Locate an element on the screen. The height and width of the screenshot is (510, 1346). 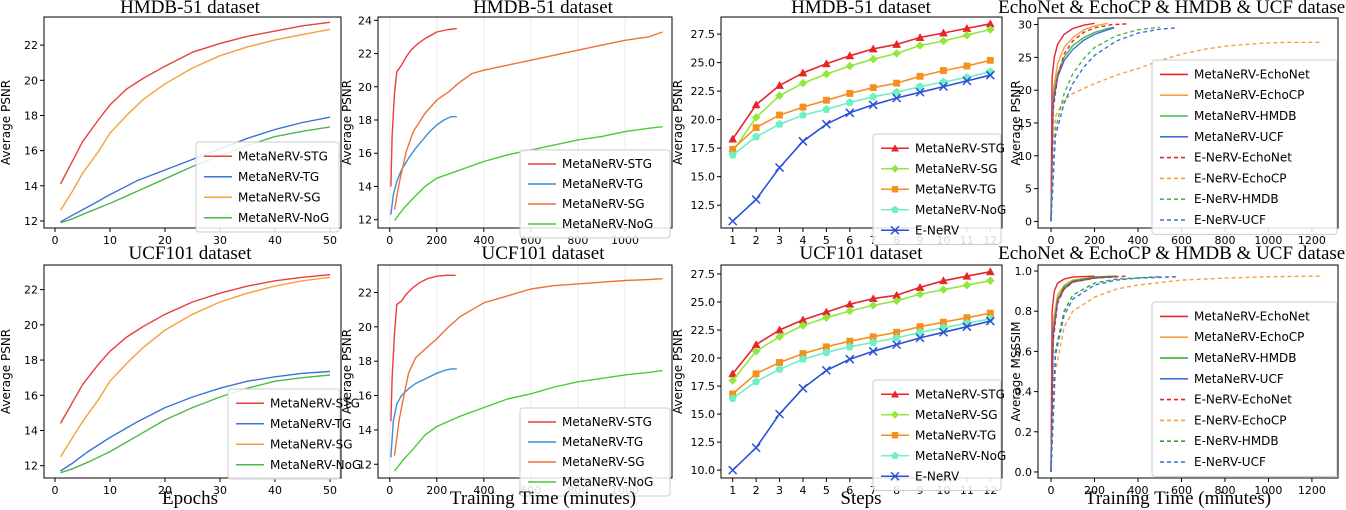
x-tick-label: 2 is located at coordinates (756, 490).